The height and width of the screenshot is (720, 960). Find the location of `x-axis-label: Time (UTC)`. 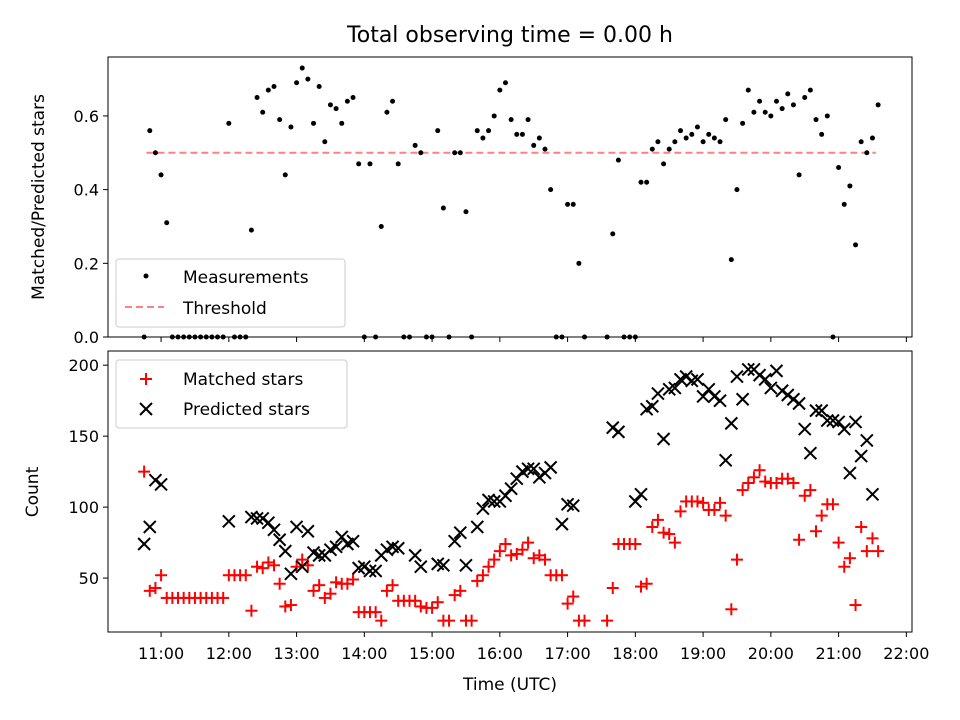

x-axis-label: Time (UTC) is located at coordinates (509, 685).